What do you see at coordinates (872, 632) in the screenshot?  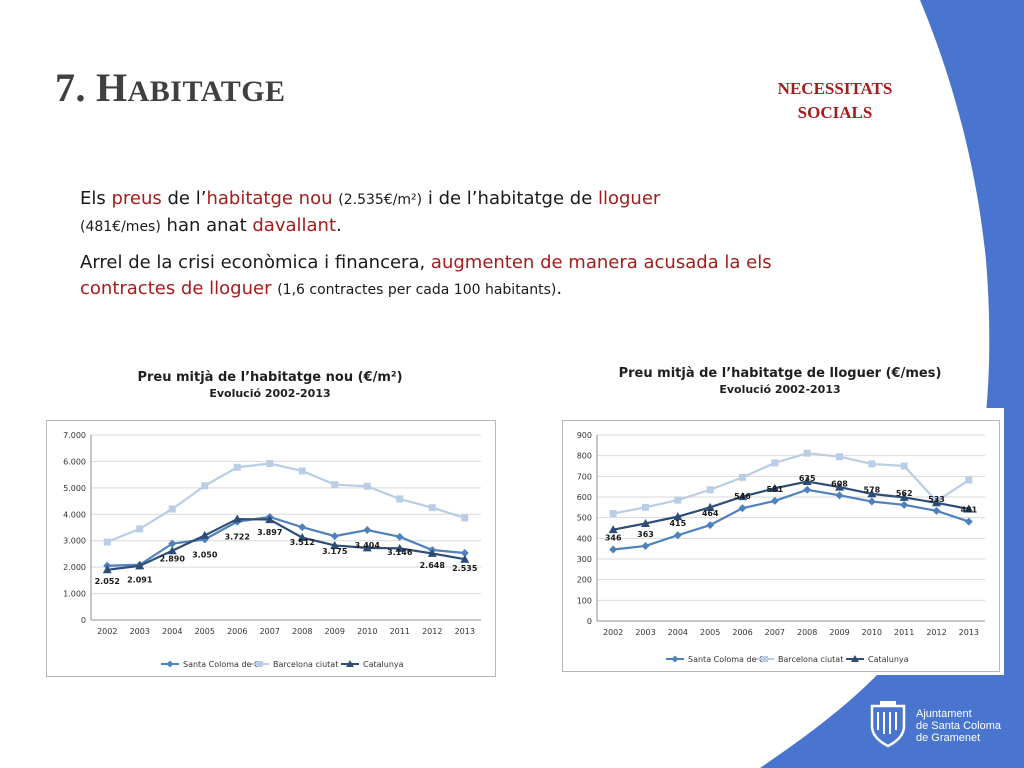 I see `chart2-xtick-label: 2010` at bounding box center [872, 632].